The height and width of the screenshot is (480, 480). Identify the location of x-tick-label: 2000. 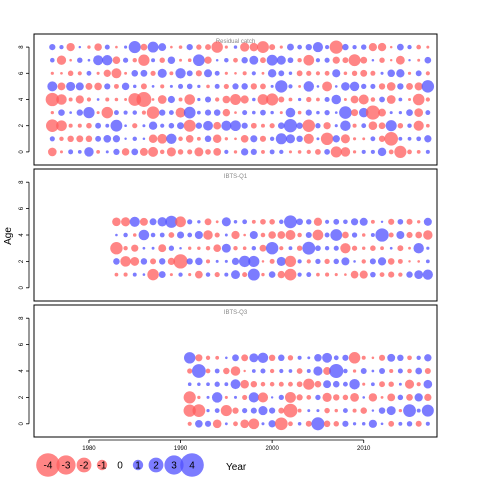
(272, 449).